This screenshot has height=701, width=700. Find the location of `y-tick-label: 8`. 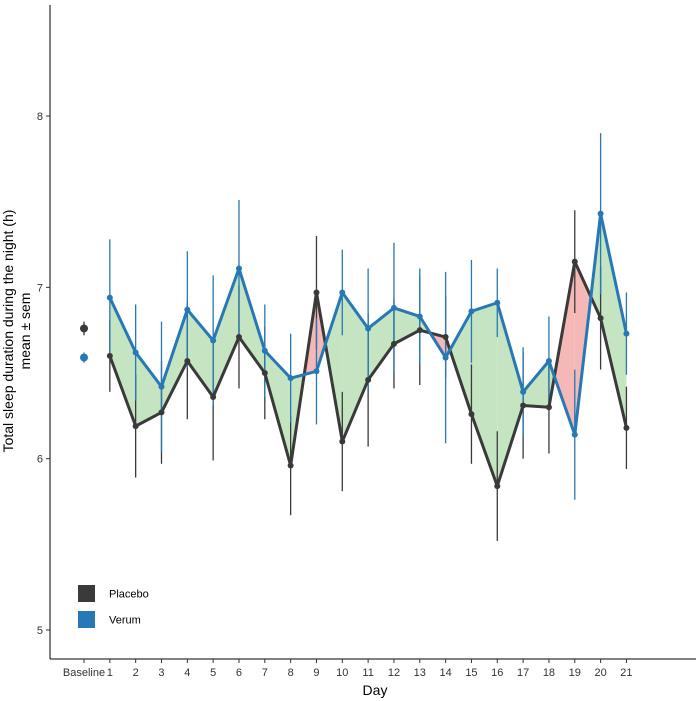

y-tick-label: 8 is located at coordinates (40, 117).